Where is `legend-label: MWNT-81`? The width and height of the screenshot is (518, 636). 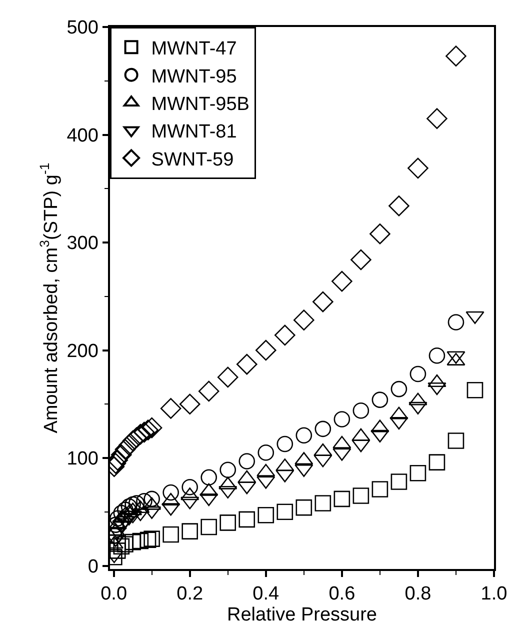 legend-label: MWNT-81 is located at coordinates (194, 132).